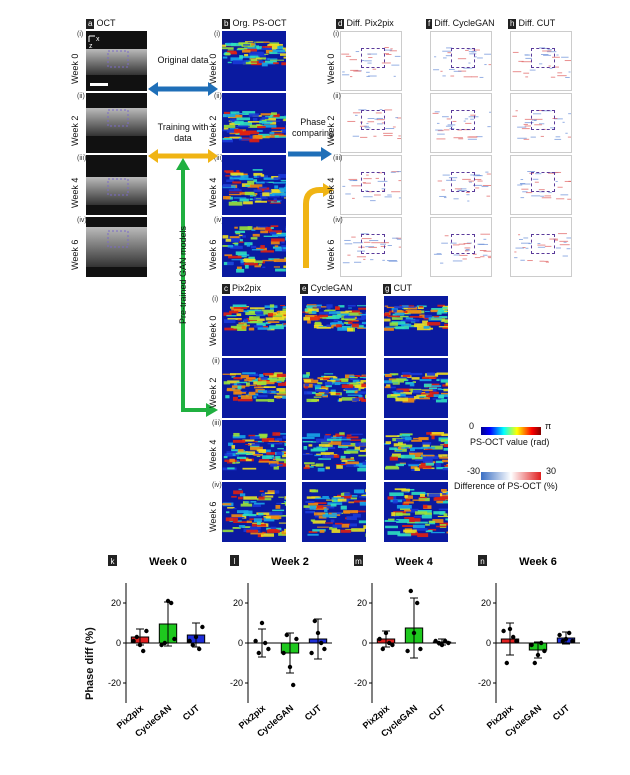 The height and width of the screenshot is (775, 630). Describe the element at coordinates (331, 130) in the screenshot. I see `diff-week-label: Week 2` at that location.